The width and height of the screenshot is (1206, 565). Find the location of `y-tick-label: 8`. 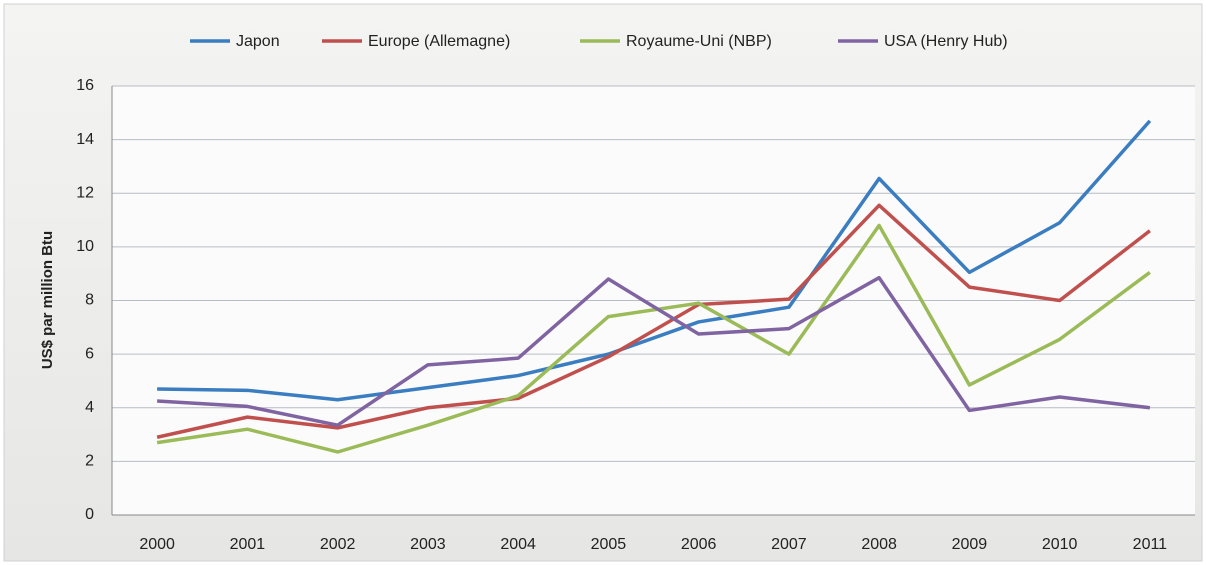

y-tick-label: 8 is located at coordinates (89, 300).